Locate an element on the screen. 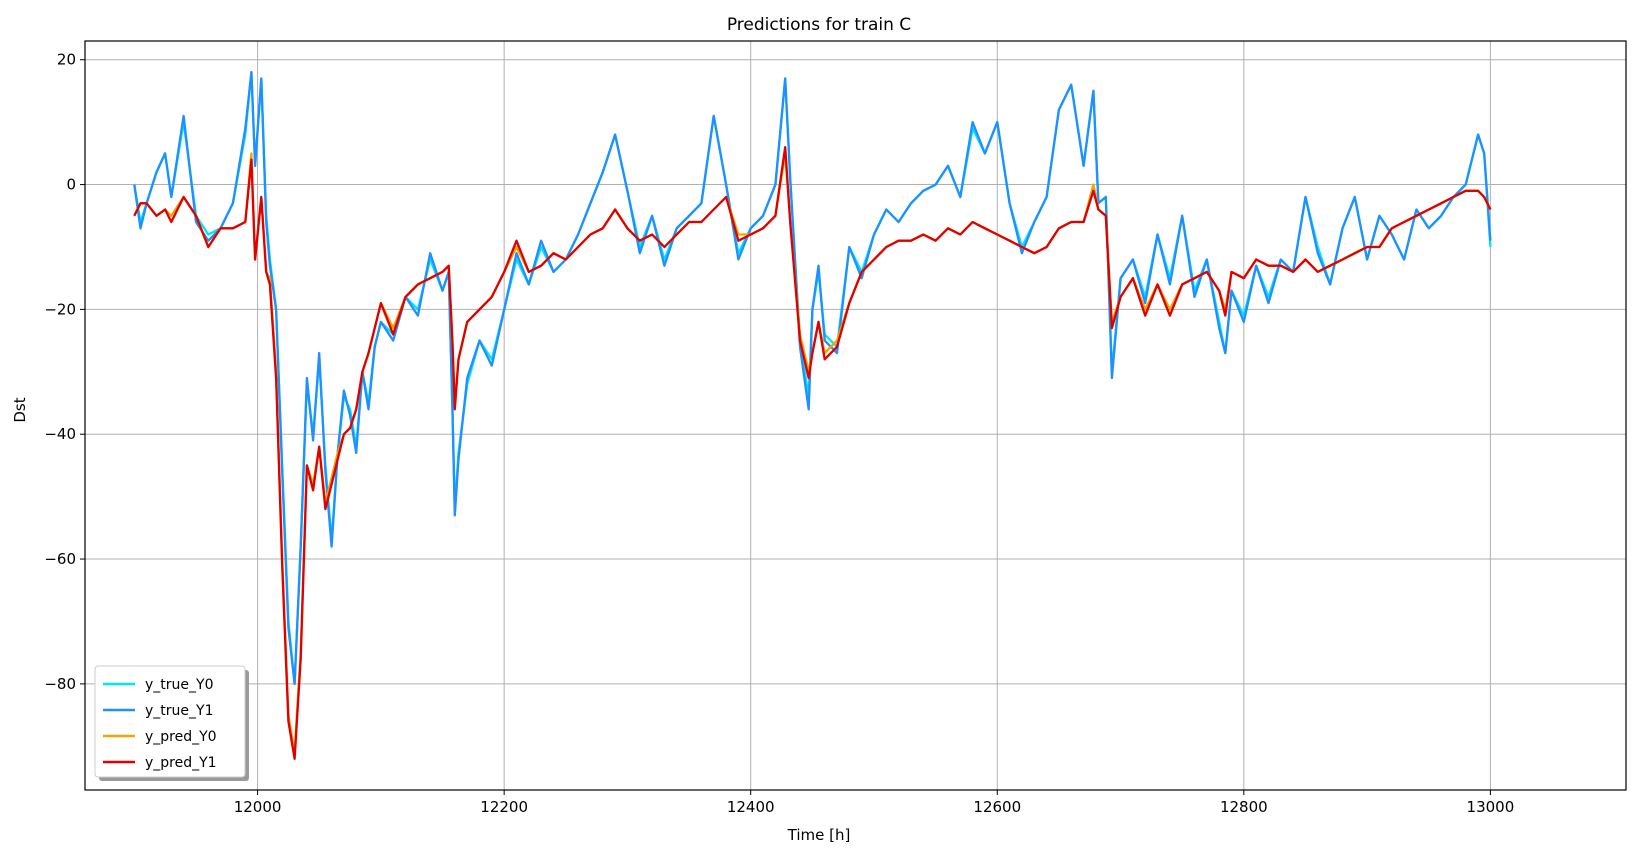  legend: y_true_Y0 y_true_Y1 y_pred_Y0 y_pred_Y1 is located at coordinates (171, 723).